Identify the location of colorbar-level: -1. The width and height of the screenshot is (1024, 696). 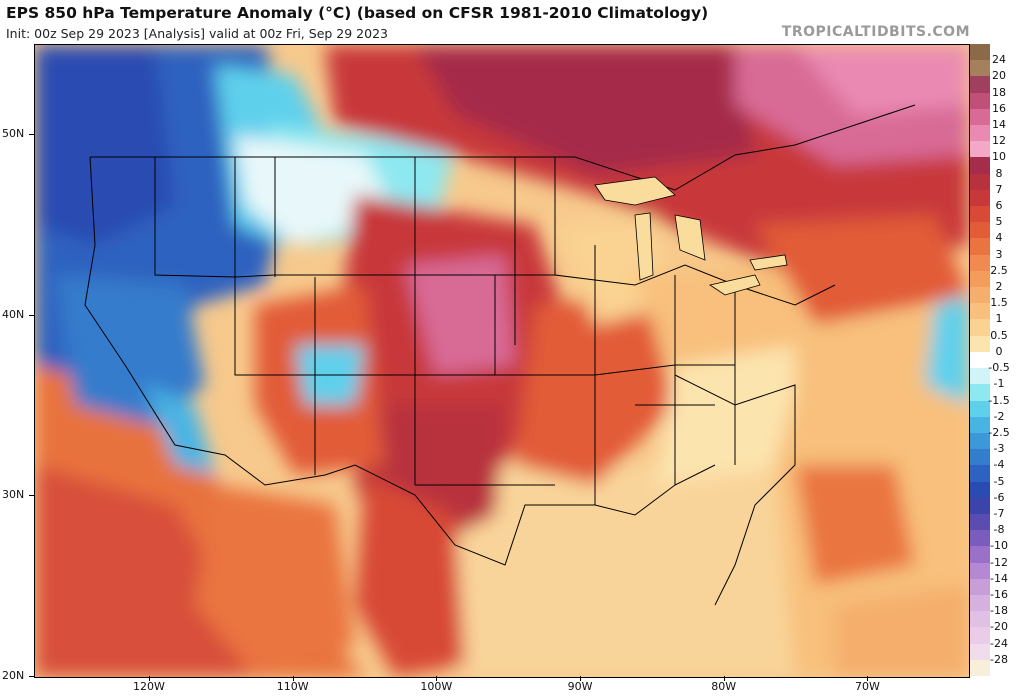
(997, 389).